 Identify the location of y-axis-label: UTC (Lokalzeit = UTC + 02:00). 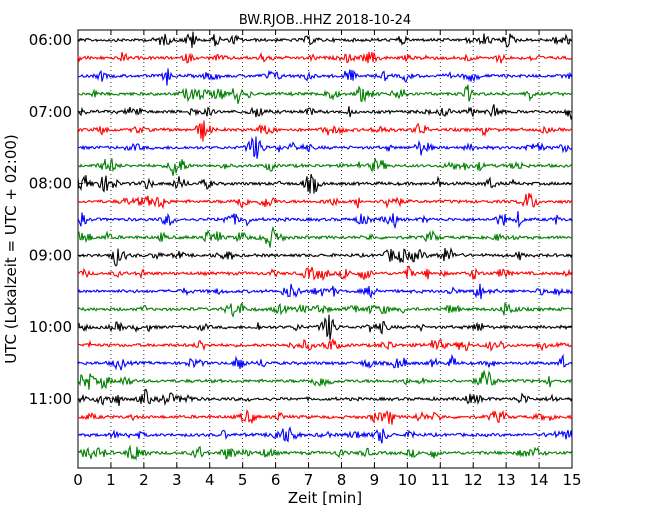
(11, 249).